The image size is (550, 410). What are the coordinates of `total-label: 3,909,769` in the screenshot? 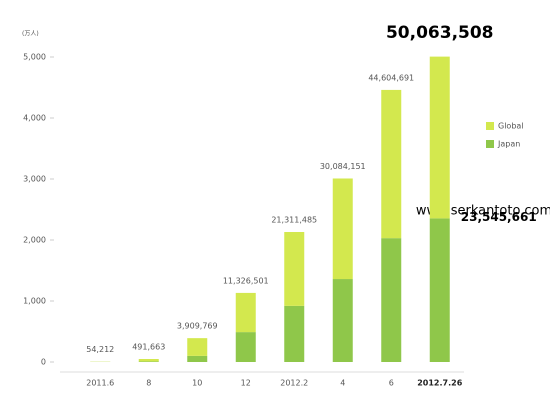 It's located at (197, 326).